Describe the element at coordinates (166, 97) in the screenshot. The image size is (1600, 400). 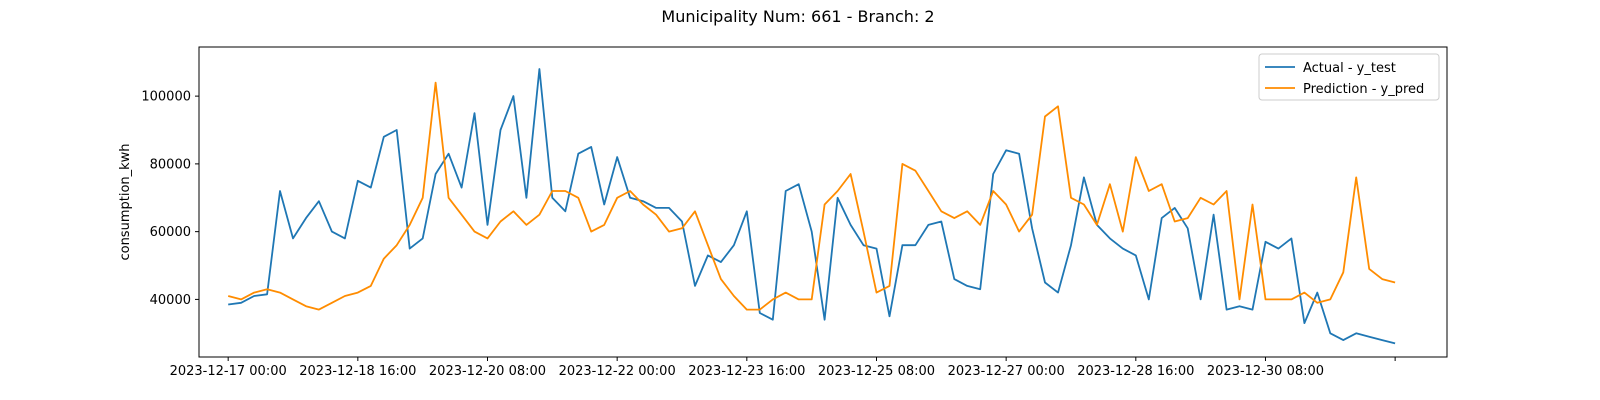
I see `y-tick-label: 100000` at that location.